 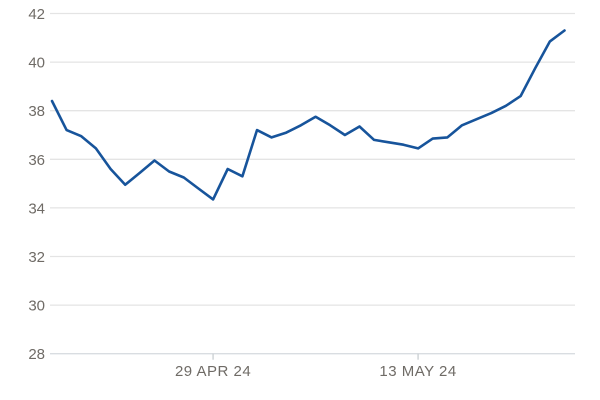 I want to click on y-tick-label-30: 30, so click(x=36, y=306).